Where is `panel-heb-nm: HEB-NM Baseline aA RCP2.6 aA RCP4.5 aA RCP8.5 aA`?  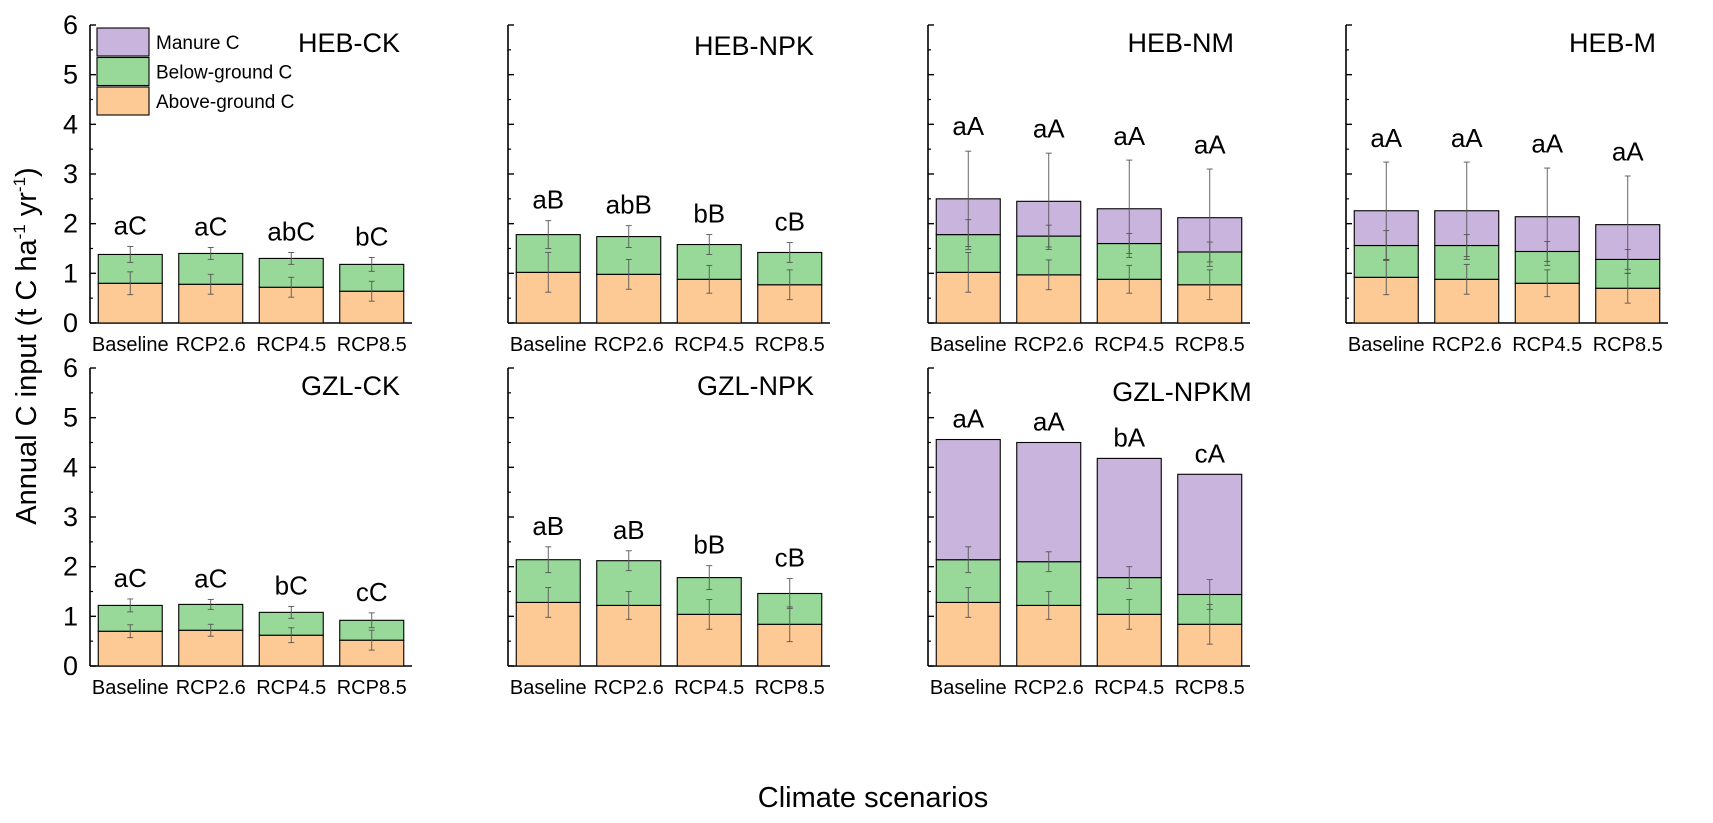
panel-heb-nm: HEB-NM Baseline aA RCP2.6 aA RCP4.5 aA RCP8.5 aA is located at coordinates (1088, 190).